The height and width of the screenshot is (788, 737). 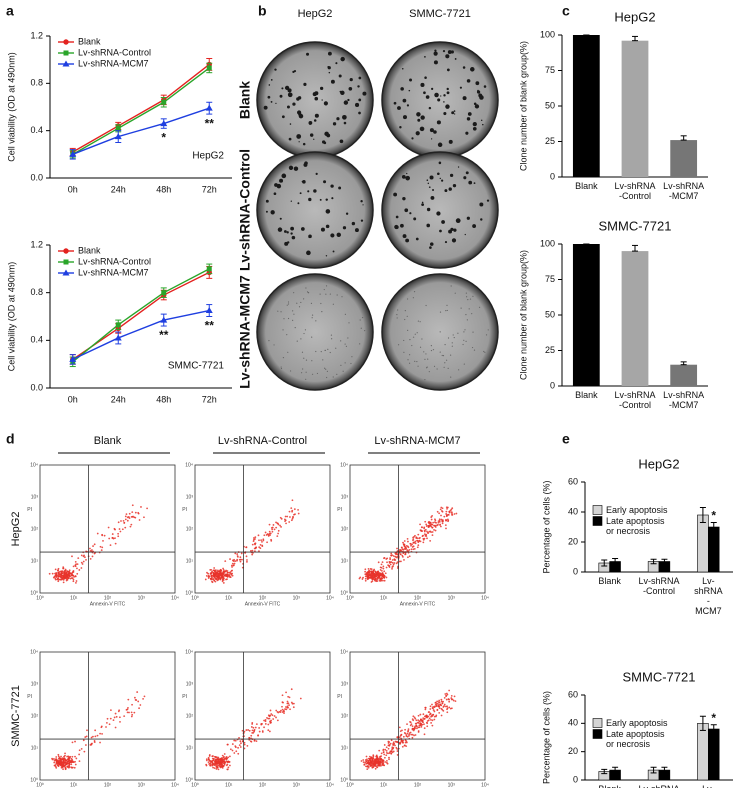 What do you see at coordinates (262, 441) in the screenshot?
I see `column-header: Lv-shRNA-Control` at bounding box center [262, 441].